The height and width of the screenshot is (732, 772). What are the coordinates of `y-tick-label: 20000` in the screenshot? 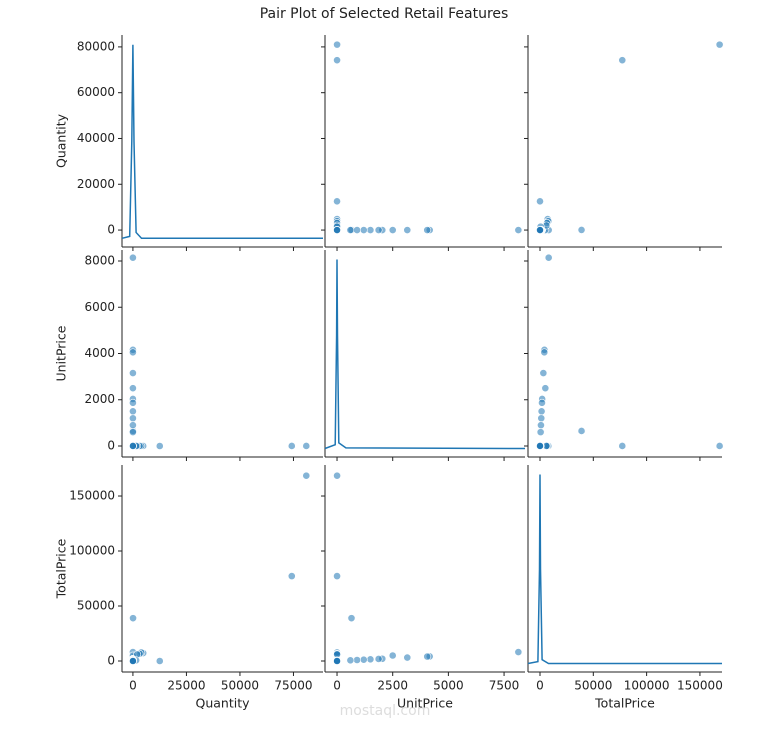 It's located at (96, 184).